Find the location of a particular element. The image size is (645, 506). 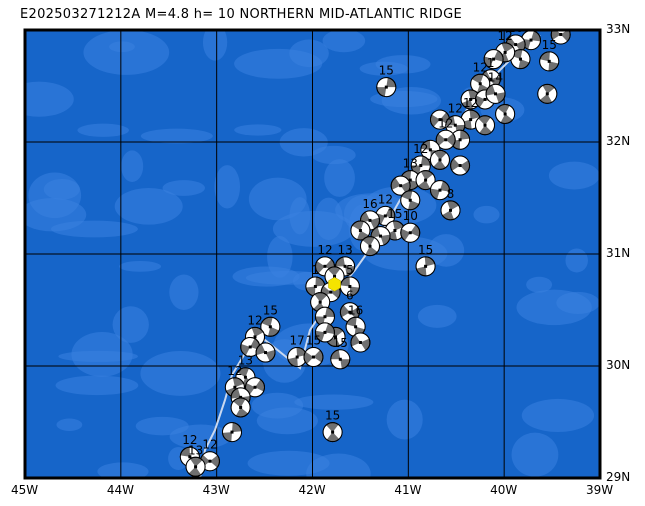

focal-mechanism-beachball: 16 is located at coordinates (355, 320).